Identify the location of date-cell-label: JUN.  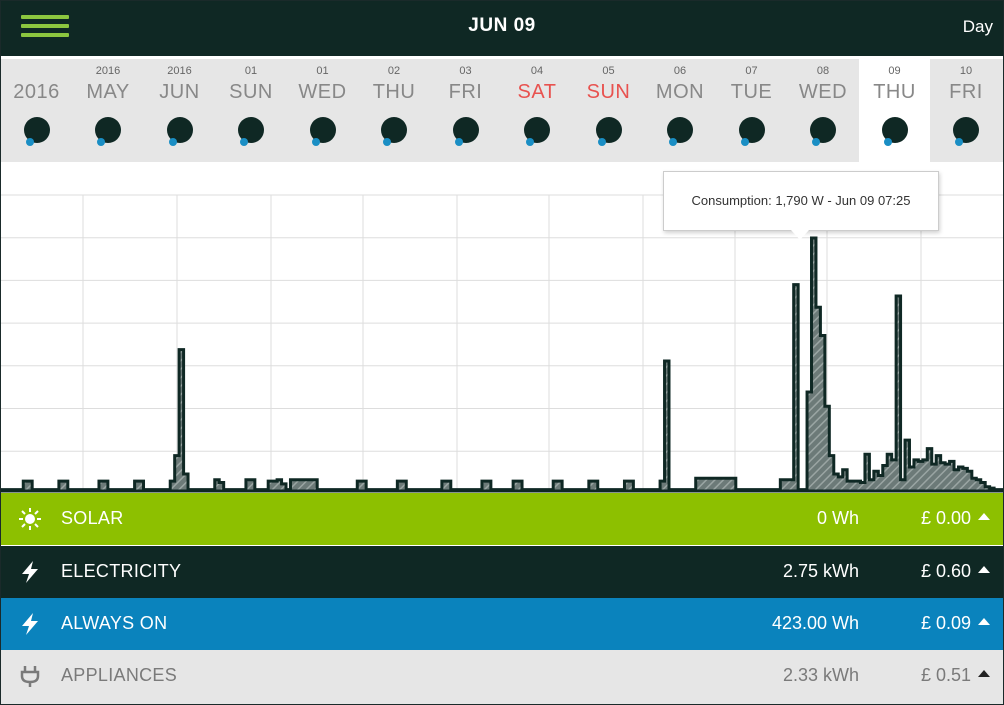
(179, 92).